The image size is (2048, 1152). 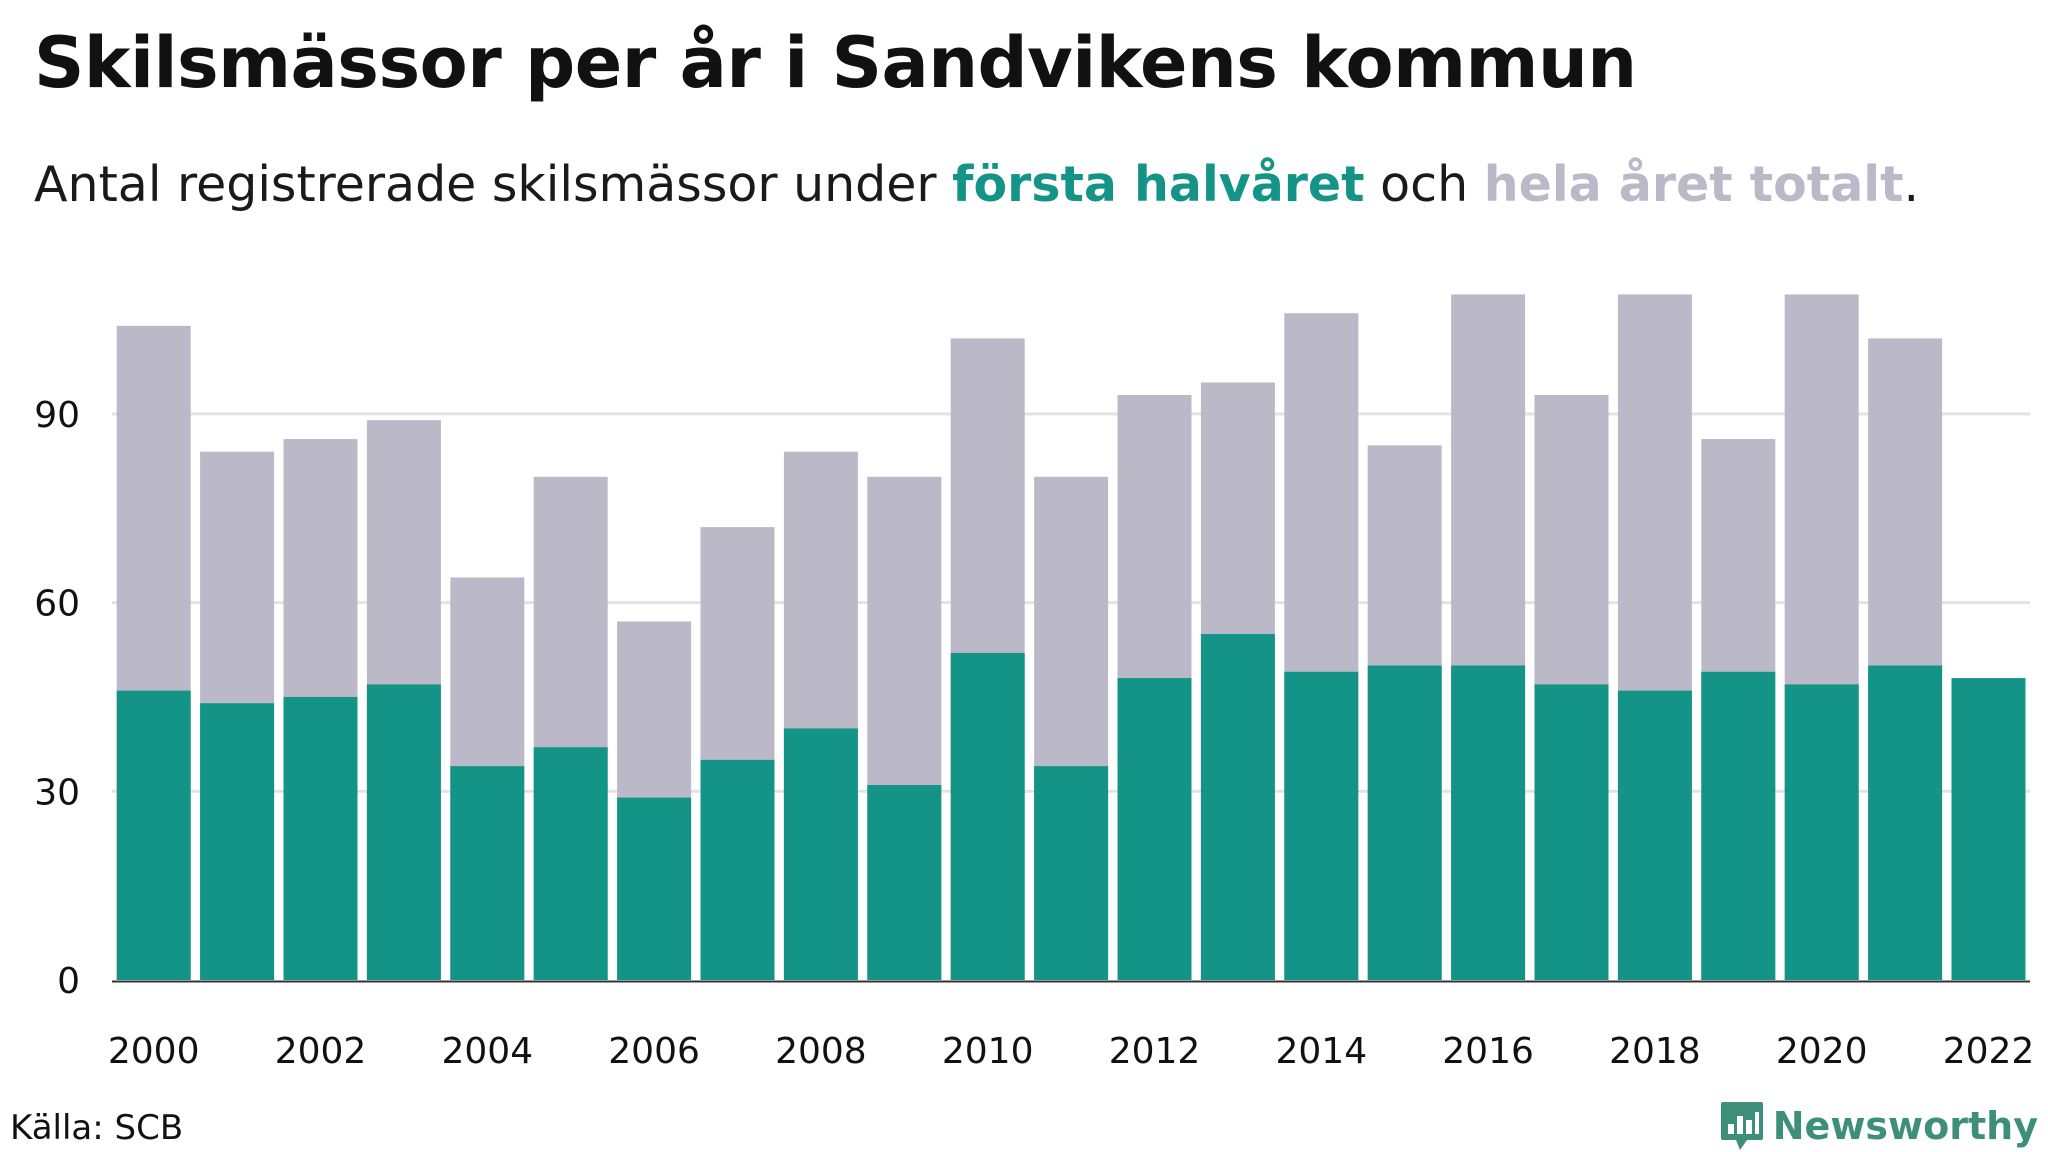 I want to click on subtitle-suffix: ., so click(x=1911, y=184).